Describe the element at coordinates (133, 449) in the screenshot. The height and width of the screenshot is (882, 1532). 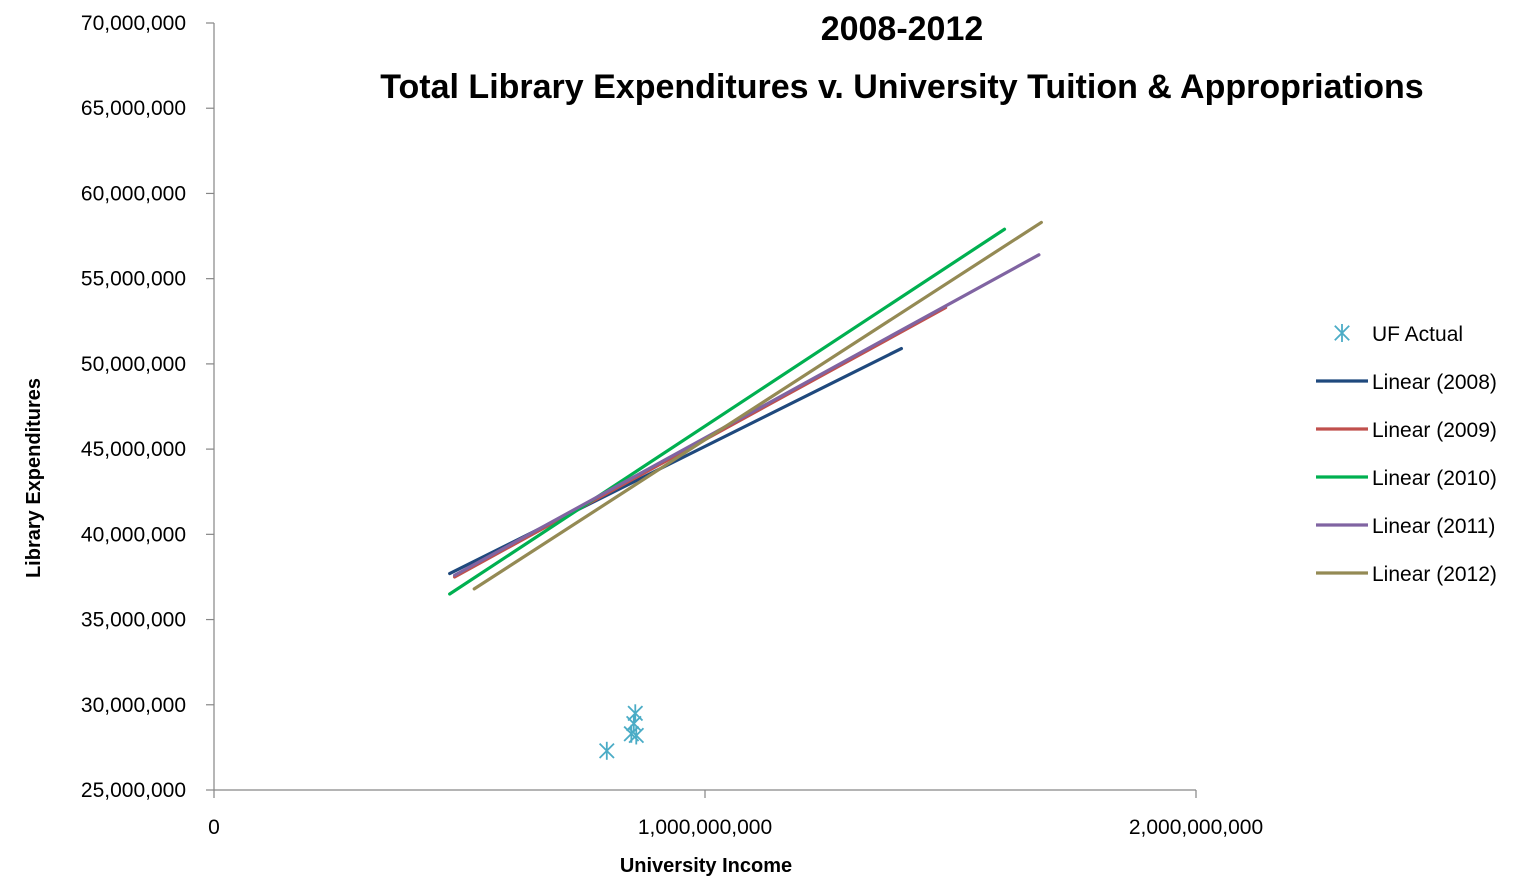
I see `y-tick-label: 45,000,000` at that location.